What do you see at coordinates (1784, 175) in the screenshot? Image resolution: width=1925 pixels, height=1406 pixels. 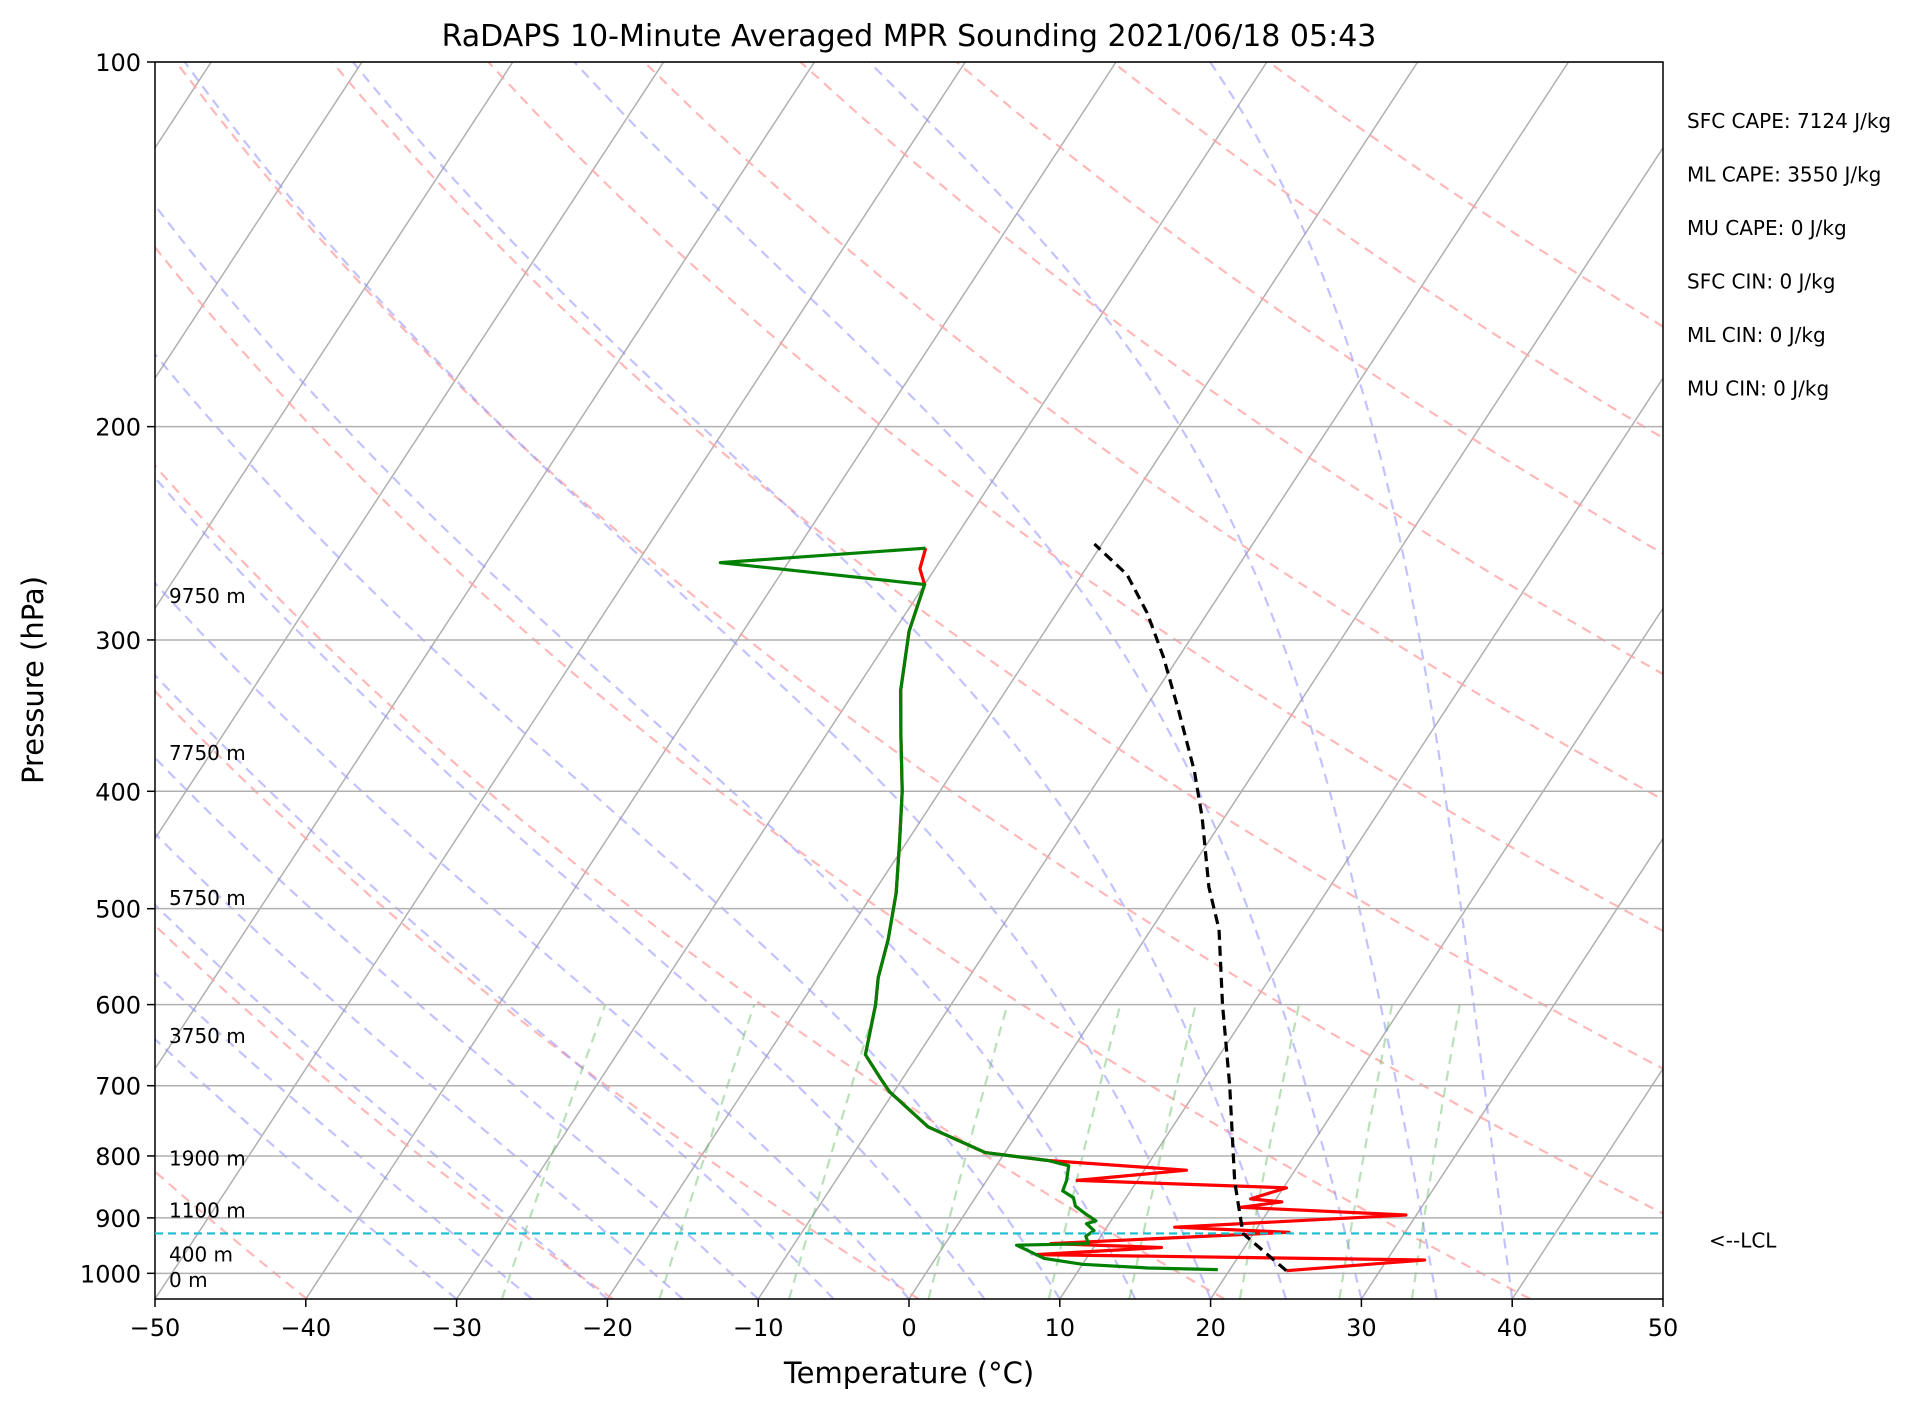 I see `stat-label: ML CAPE: 3550 J/kg` at bounding box center [1784, 175].